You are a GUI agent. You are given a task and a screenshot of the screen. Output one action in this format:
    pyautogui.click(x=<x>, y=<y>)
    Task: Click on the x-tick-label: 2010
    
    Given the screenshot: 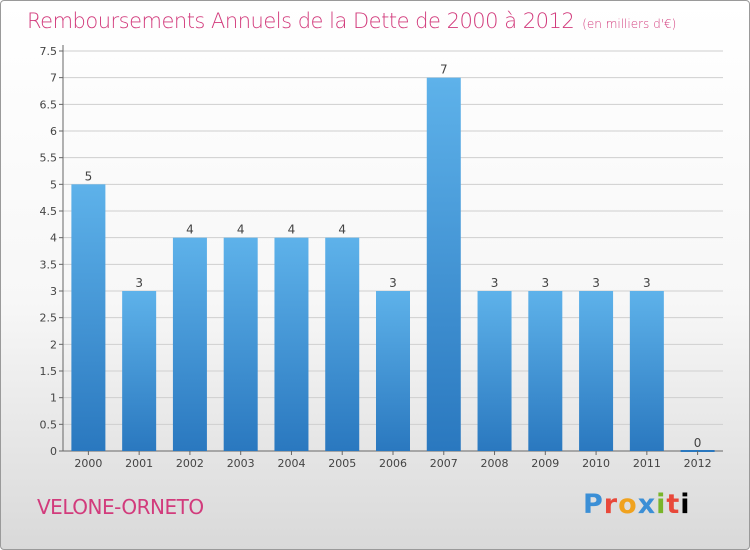 What is the action you would take?
    pyautogui.click(x=596, y=463)
    